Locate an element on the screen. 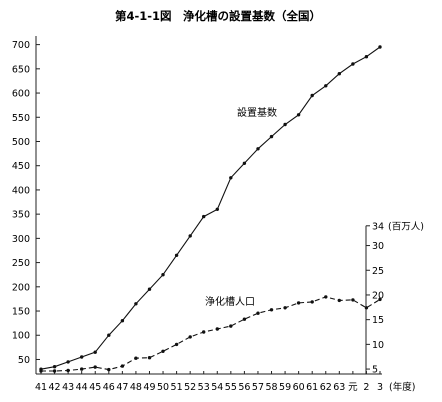  y-left-tick-label: 600 is located at coordinates (21, 94).